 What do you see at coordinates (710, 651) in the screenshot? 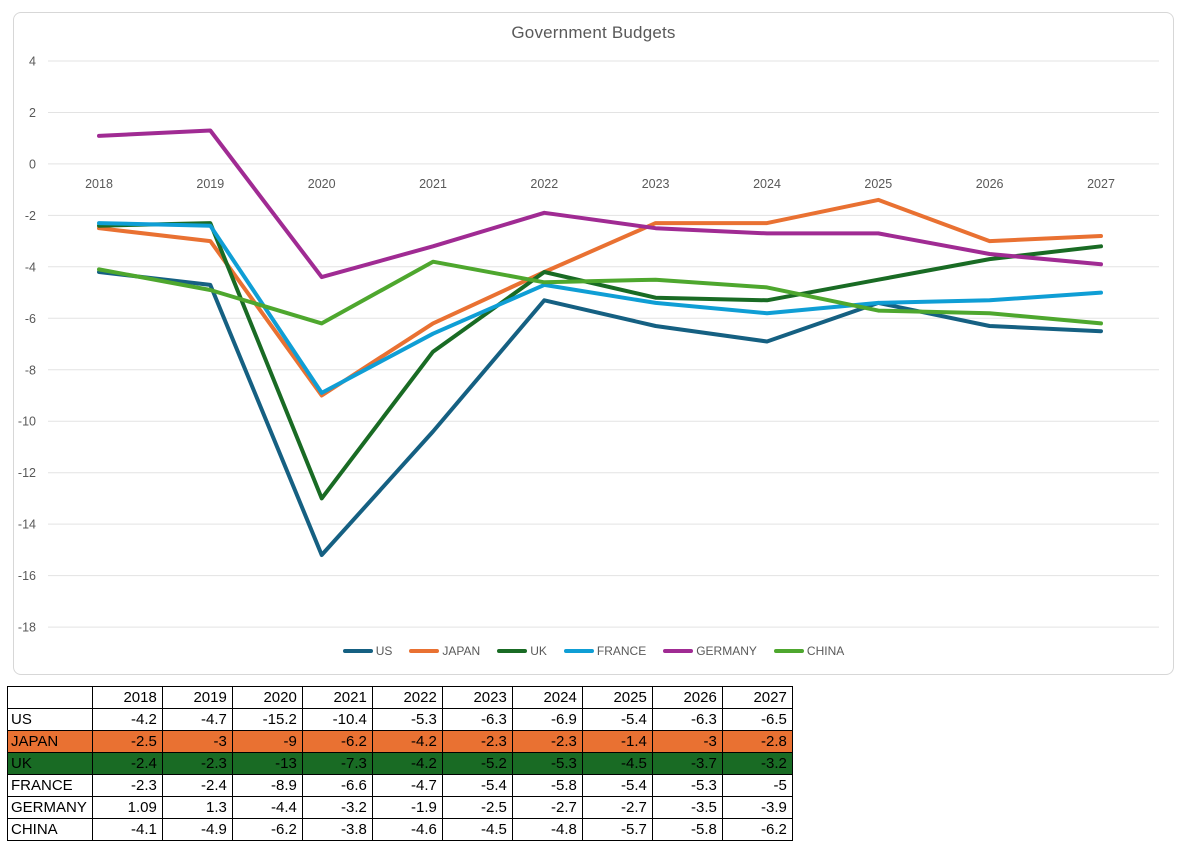
I see `legend-item-germany: GERMANY` at bounding box center [710, 651].